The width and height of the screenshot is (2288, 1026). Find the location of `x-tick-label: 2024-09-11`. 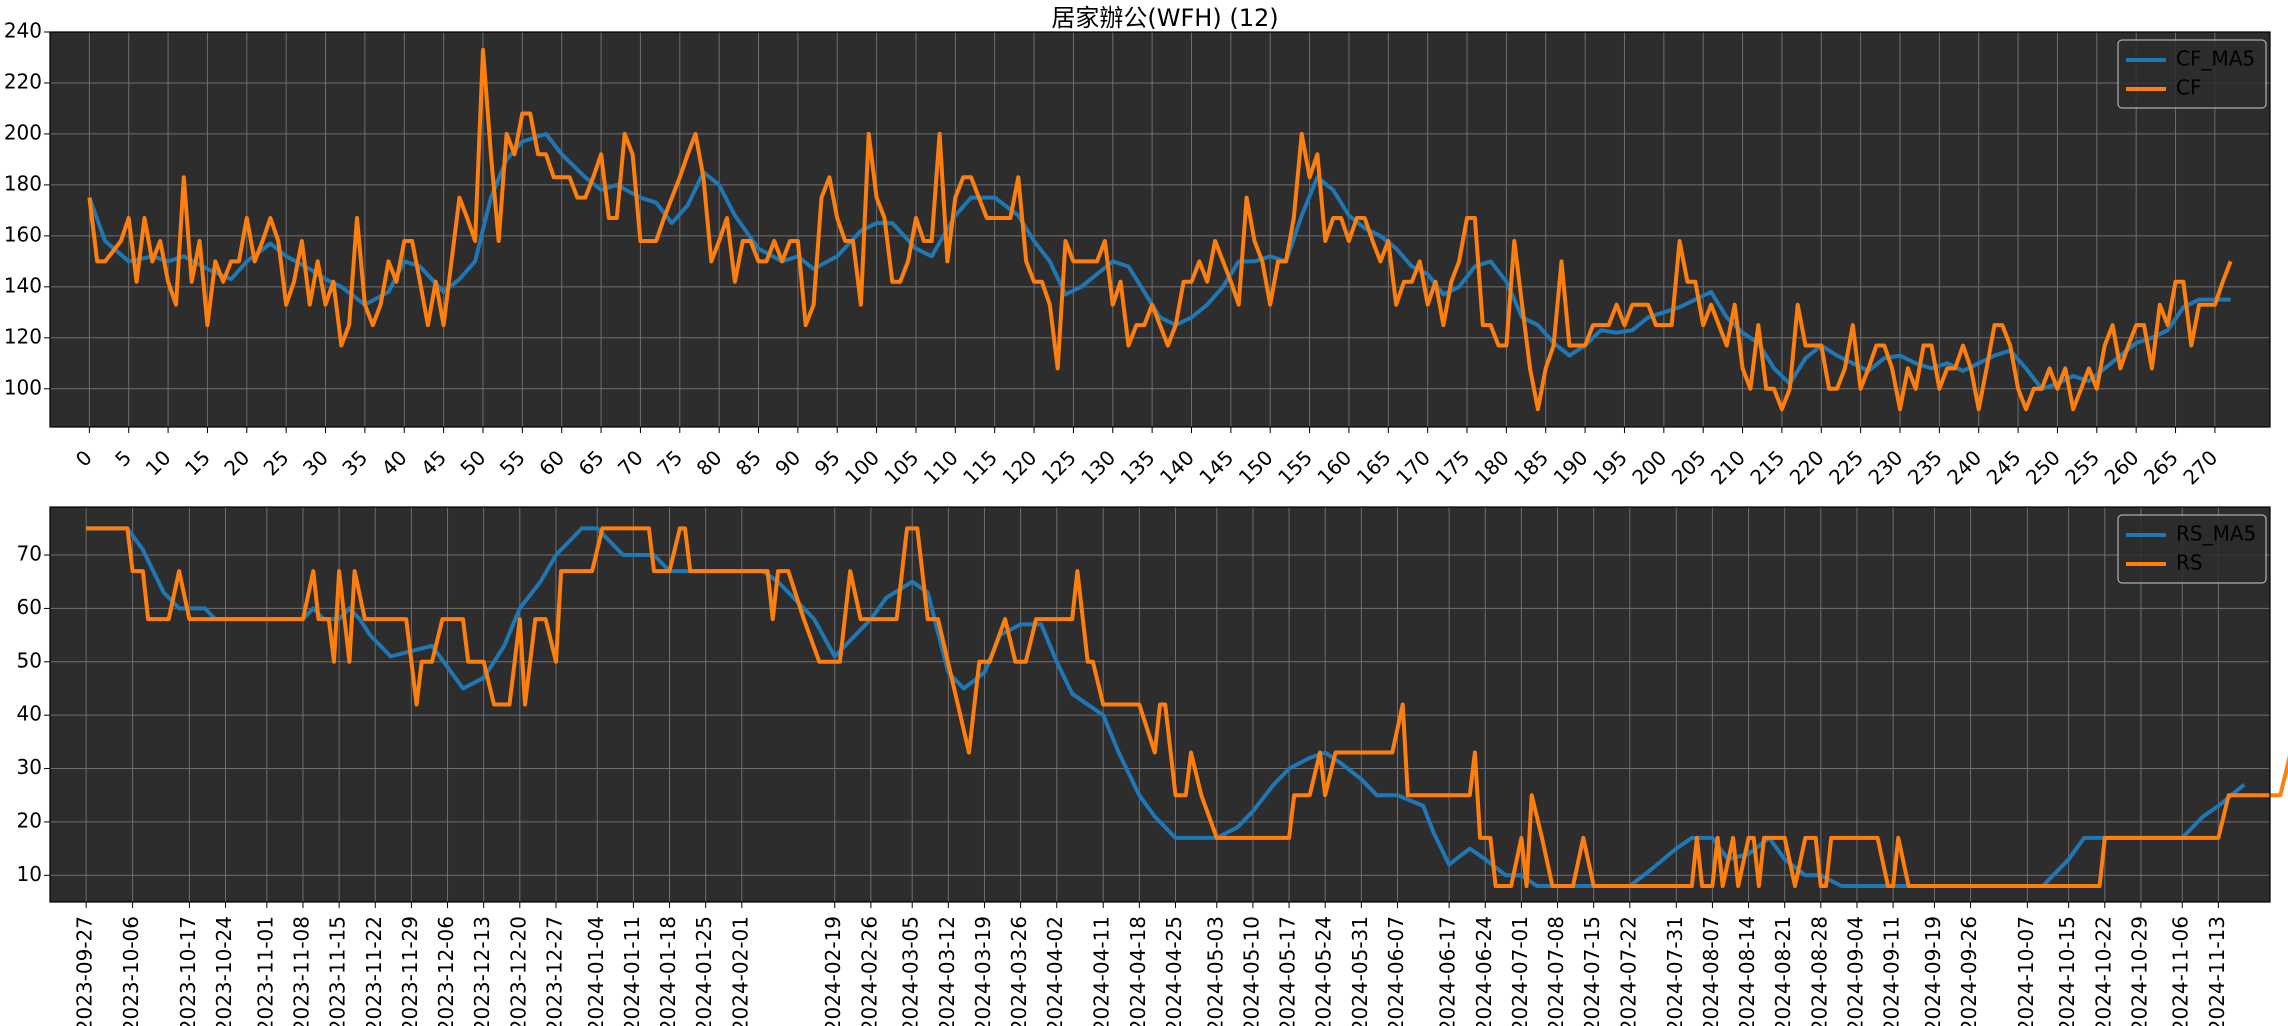

x-tick-label: 2024-09-11 is located at coordinates (1892, 971).